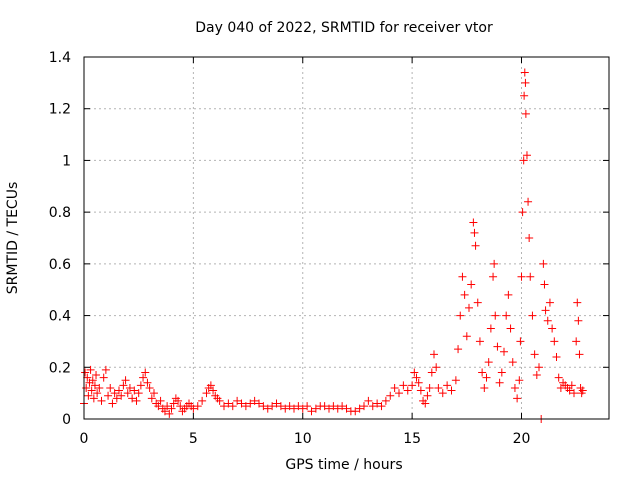 The image size is (640, 480). What do you see at coordinates (522, 439) in the screenshot?
I see `x-tick-label: 20` at bounding box center [522, 439].